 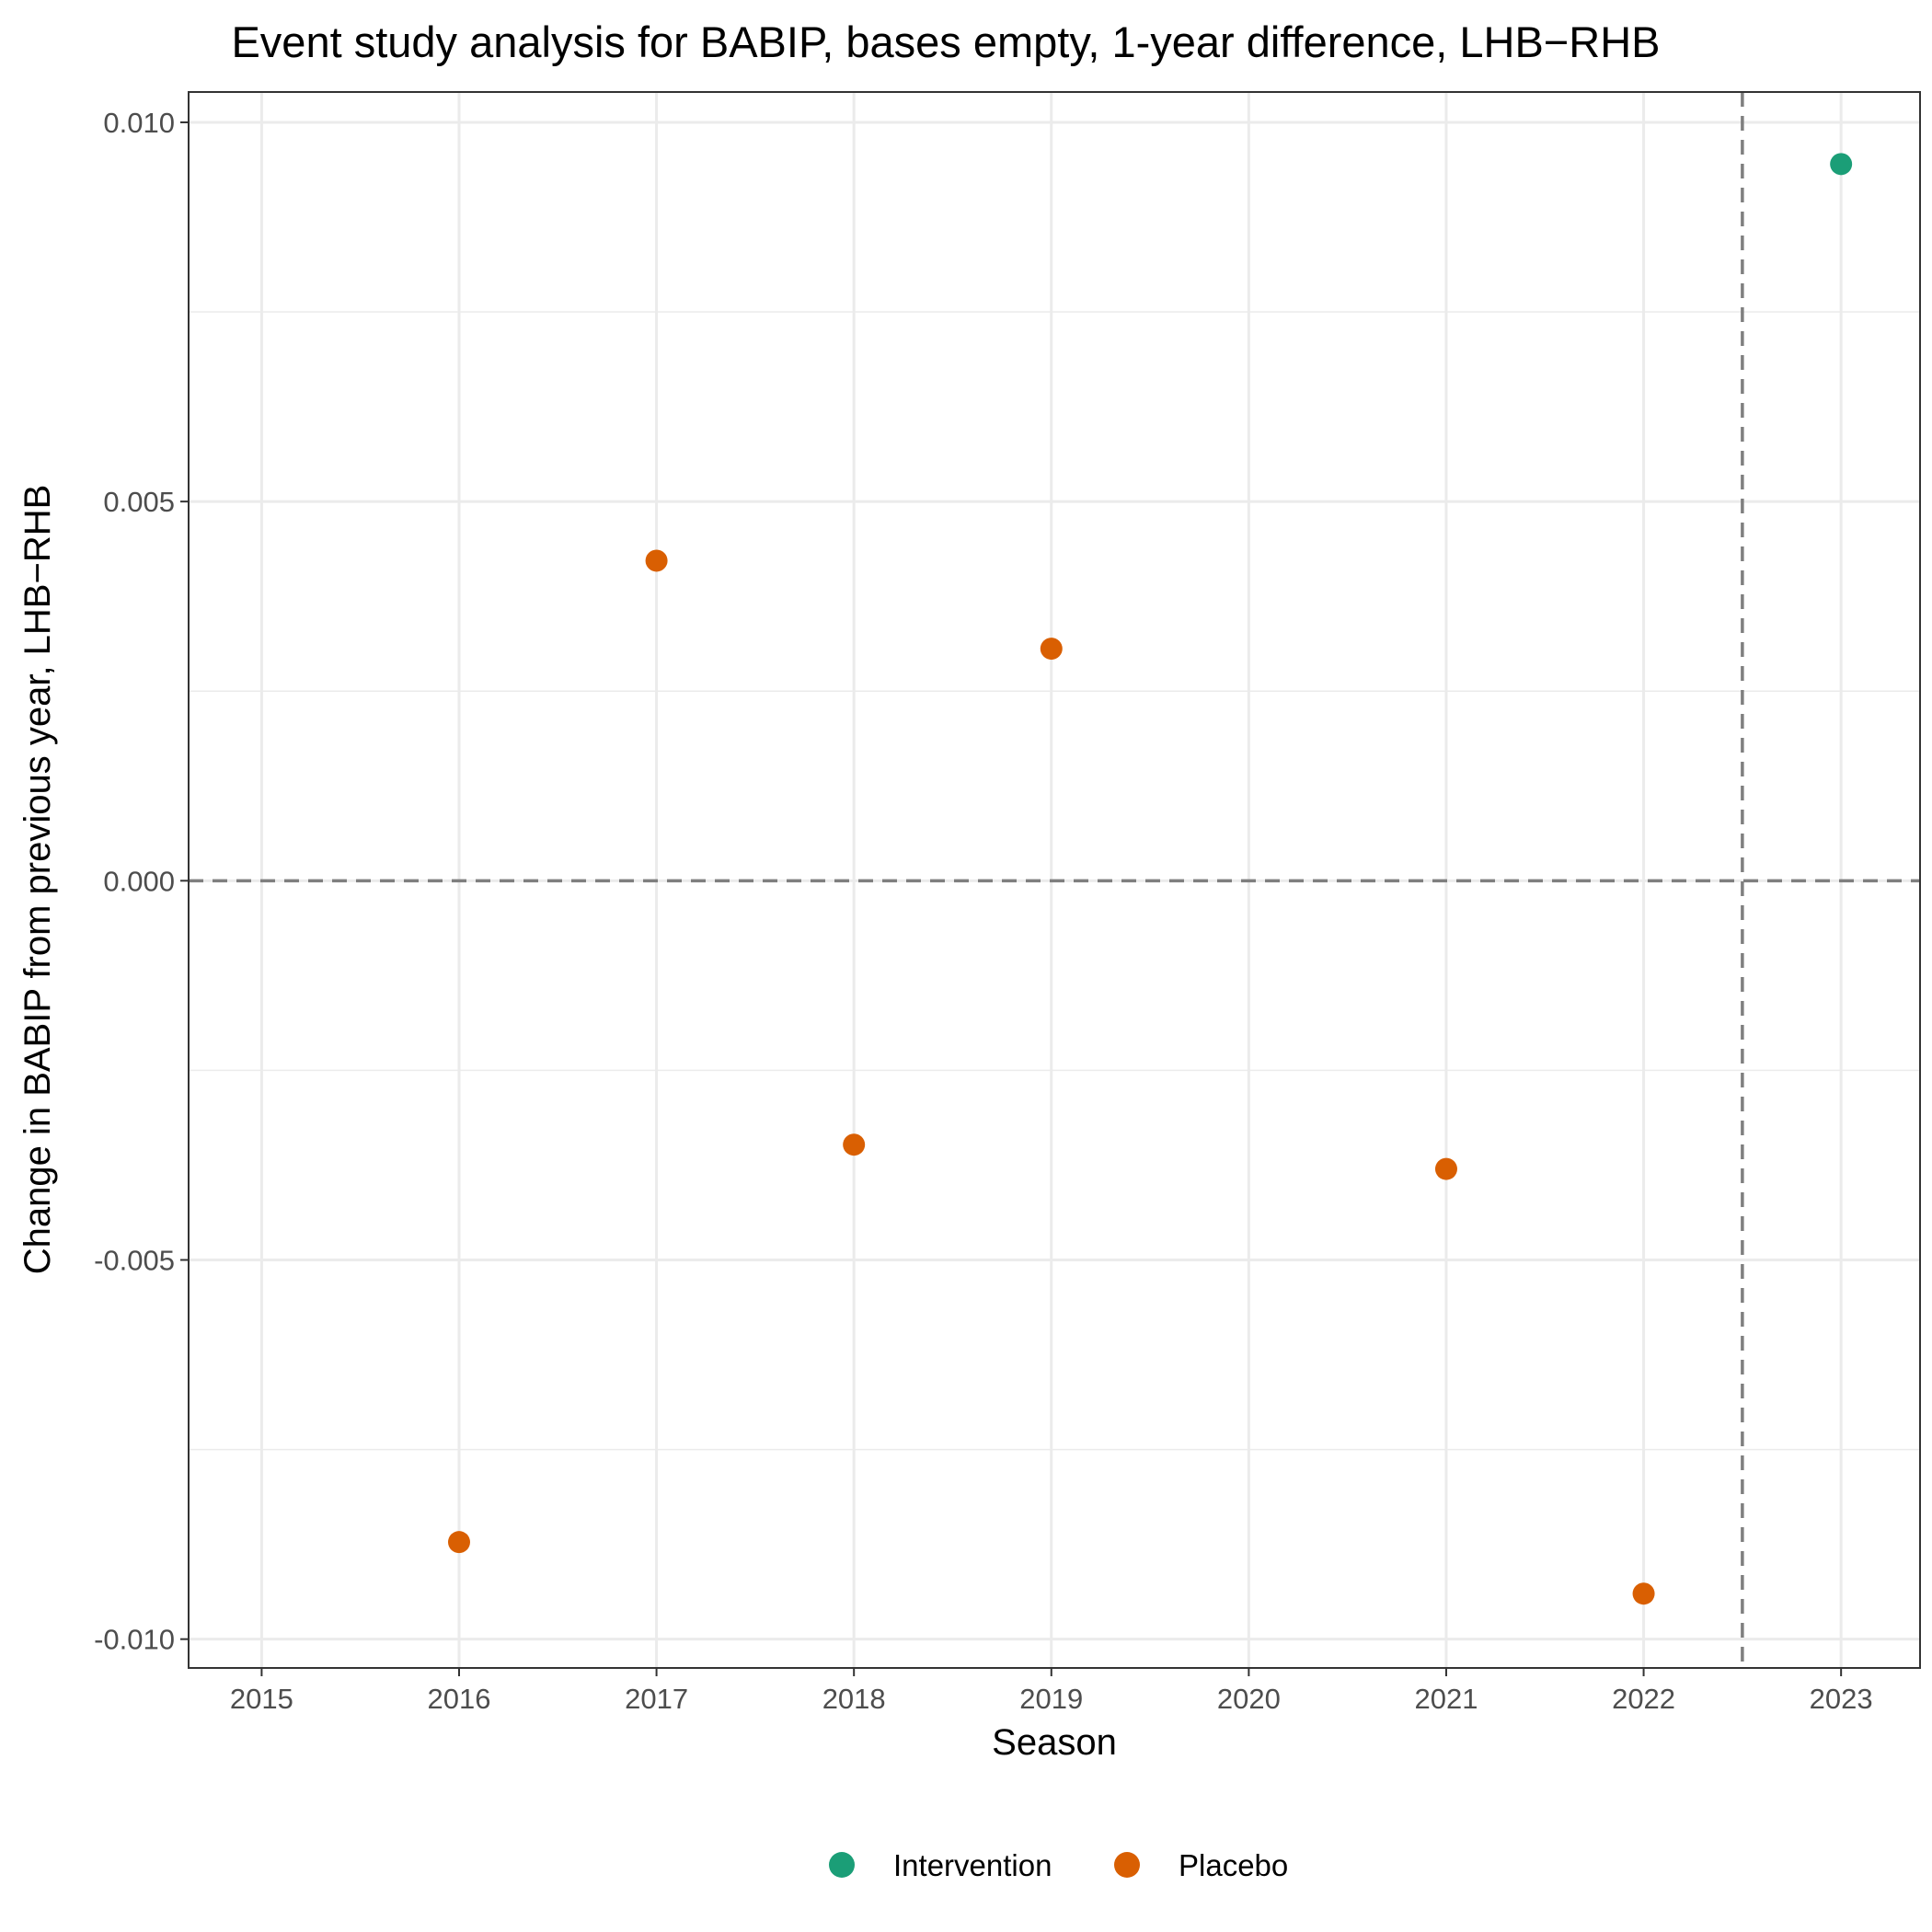 I want to click on legend-key-placebo, so click(x=1127, y=1865).